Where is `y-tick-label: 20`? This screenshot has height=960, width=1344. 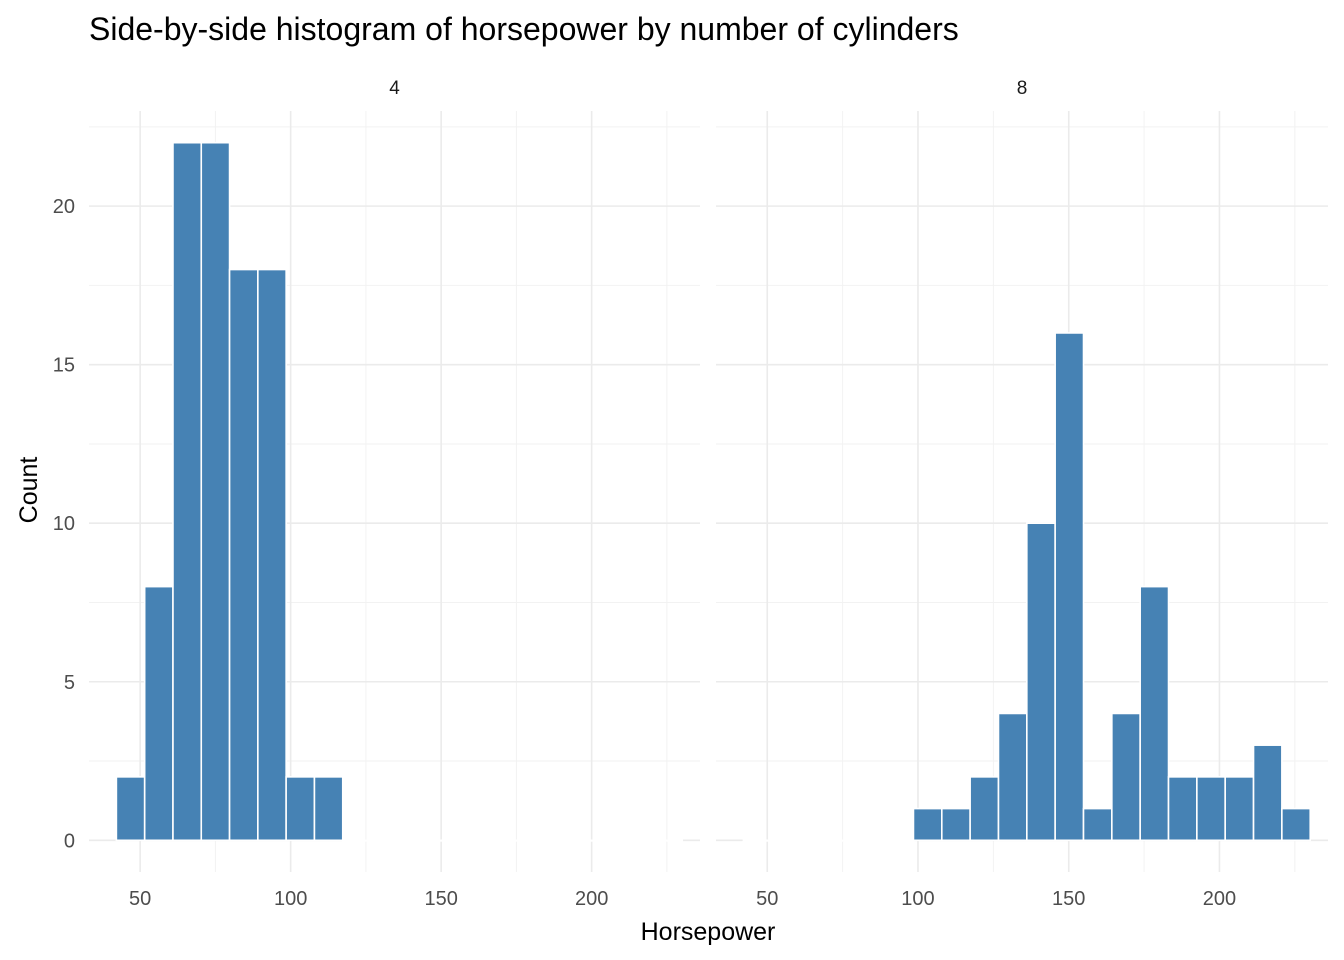
y-tick-label: 20 is located at coordinates (64, 207).